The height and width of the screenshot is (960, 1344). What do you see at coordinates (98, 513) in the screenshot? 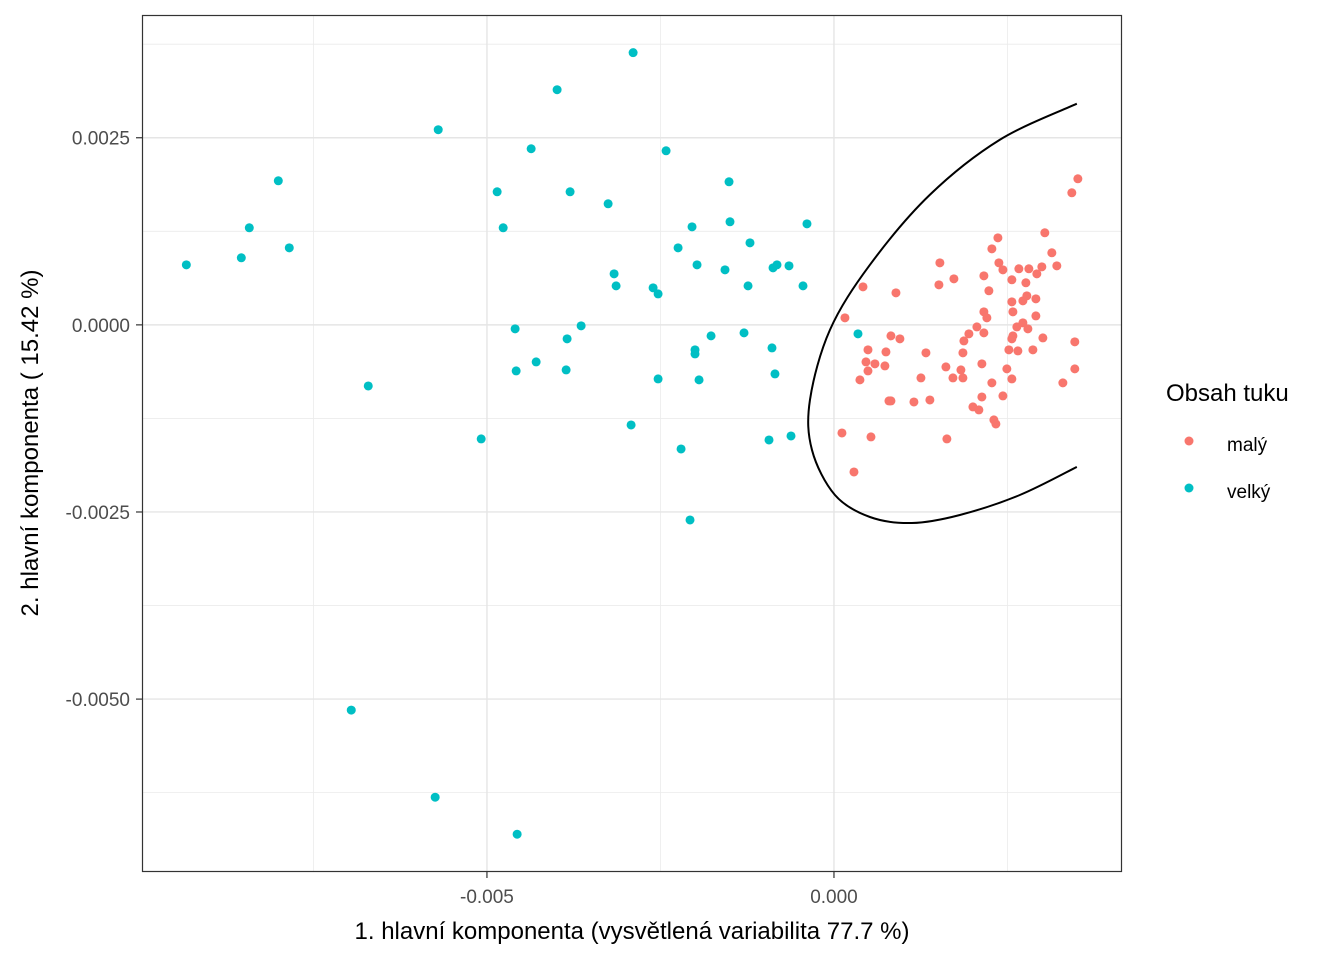
I see `y-tick-label: -0.0025` at bounding box center [98, 513].